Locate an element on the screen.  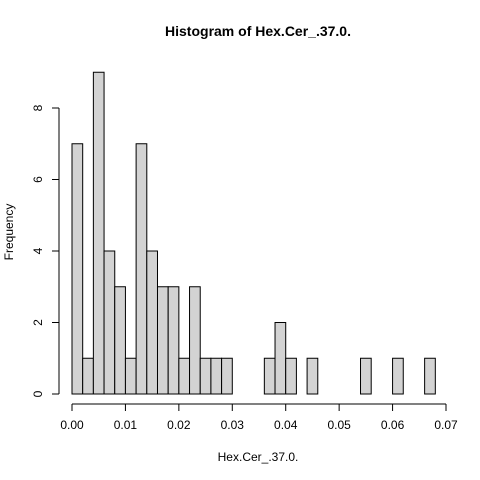
y-tick-label-2: 4 is located at coordinates (38, 250).